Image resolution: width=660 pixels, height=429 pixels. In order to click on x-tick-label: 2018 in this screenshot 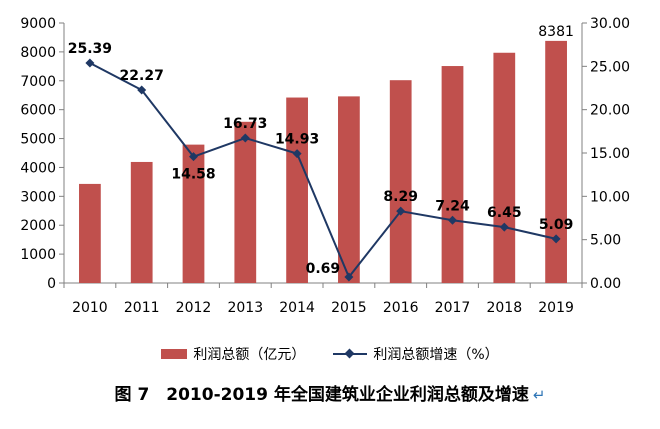, I will do `click(504, 308)`.